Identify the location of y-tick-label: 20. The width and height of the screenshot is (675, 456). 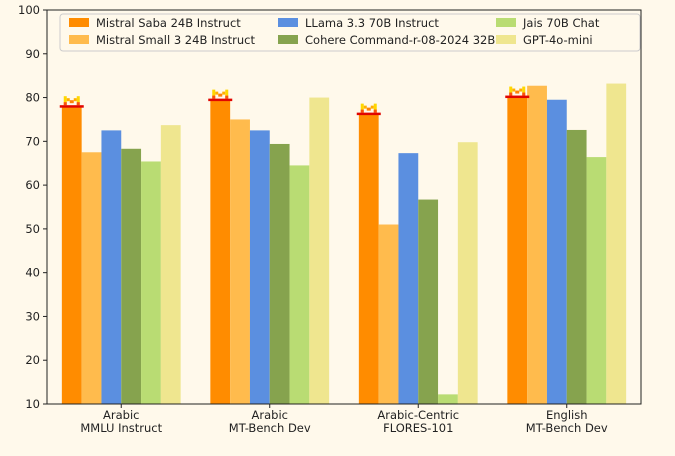
(32, 360).